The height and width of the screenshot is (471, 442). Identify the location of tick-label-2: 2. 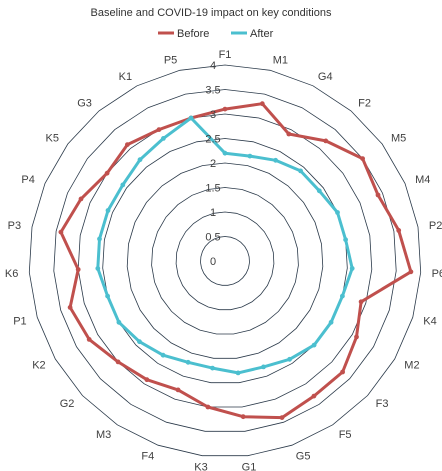
(213, 164).